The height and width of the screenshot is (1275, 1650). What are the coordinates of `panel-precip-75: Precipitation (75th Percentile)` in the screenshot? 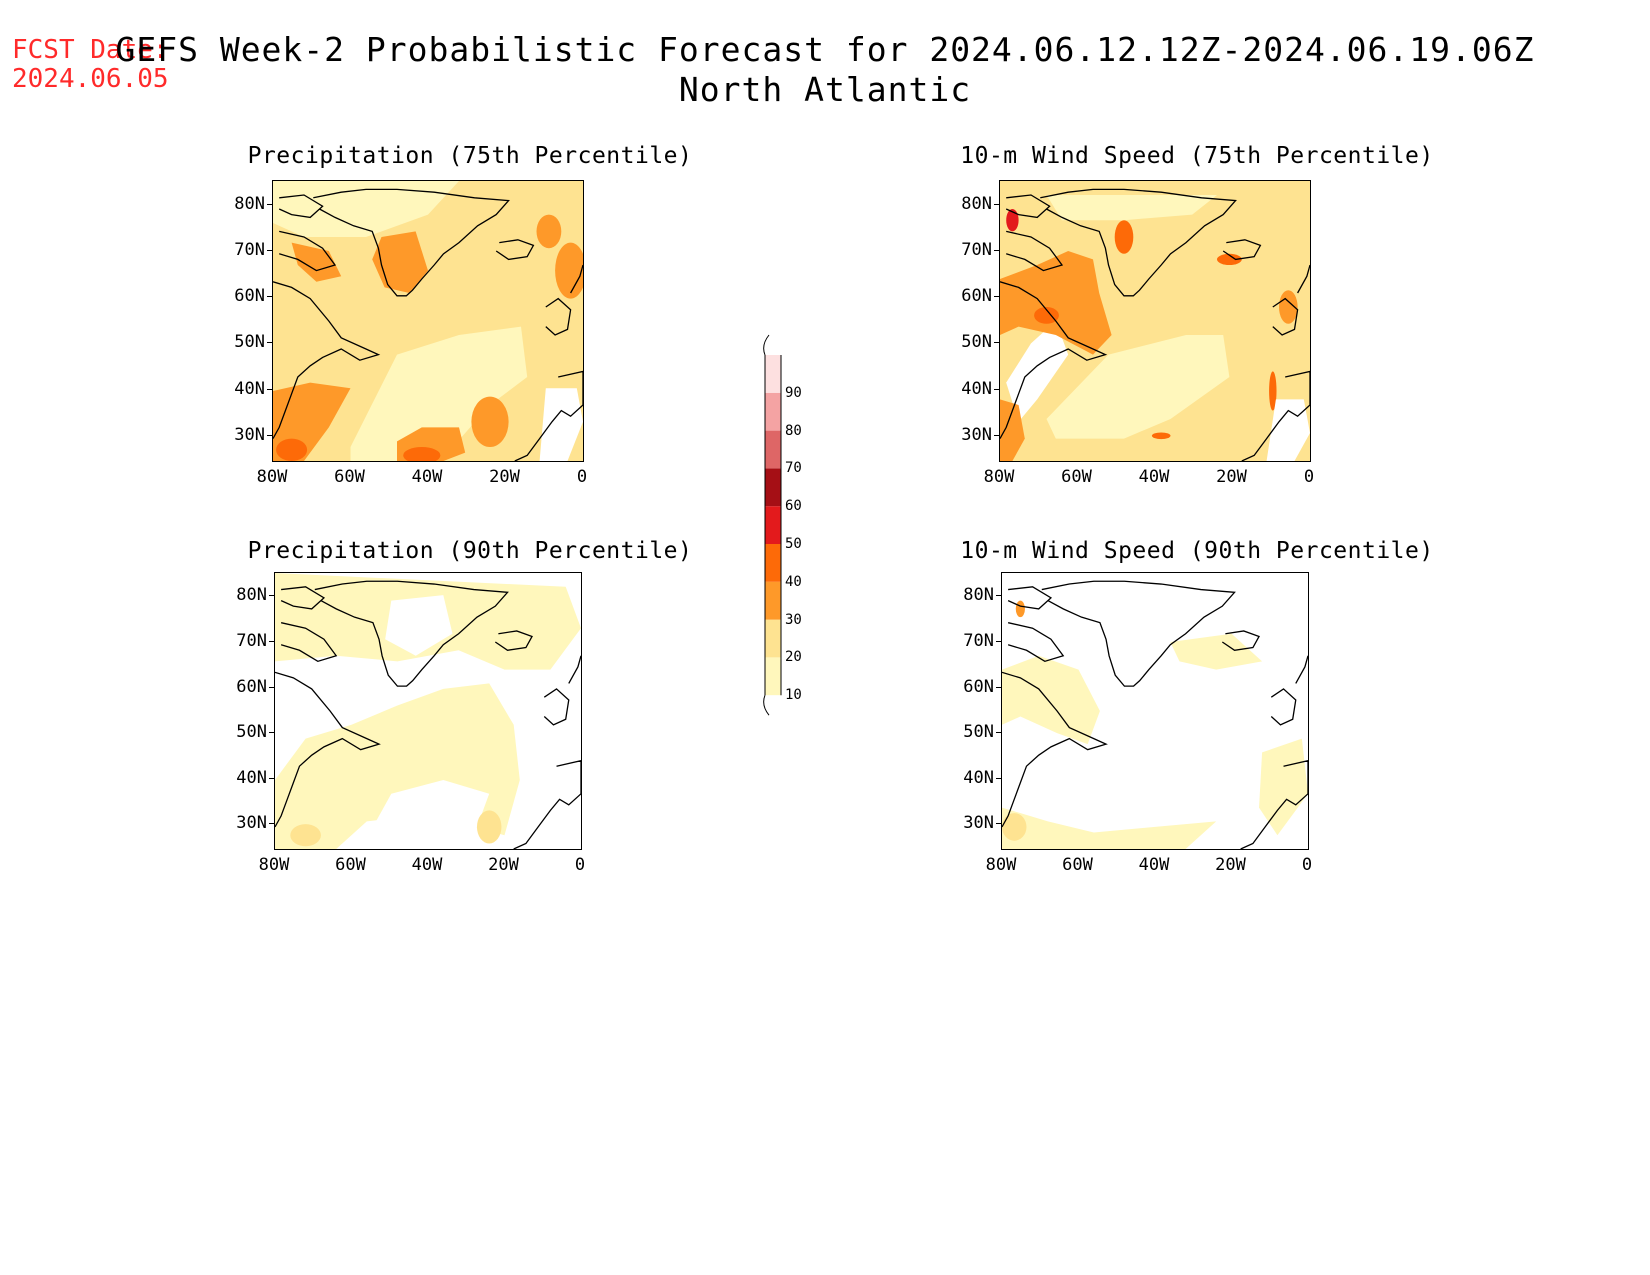 It's located at (470, 343).